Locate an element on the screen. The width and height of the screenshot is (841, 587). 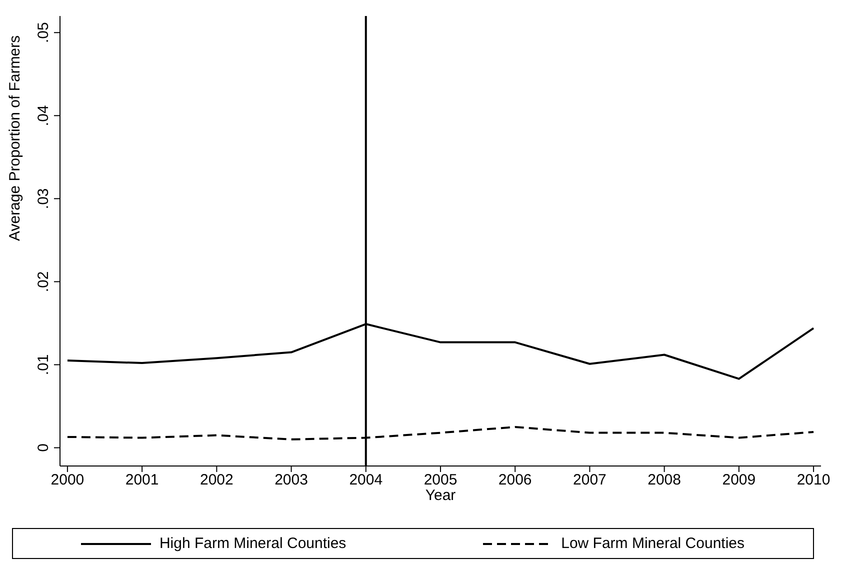
x-axis-title: Year is located at coordinates (440, 495).